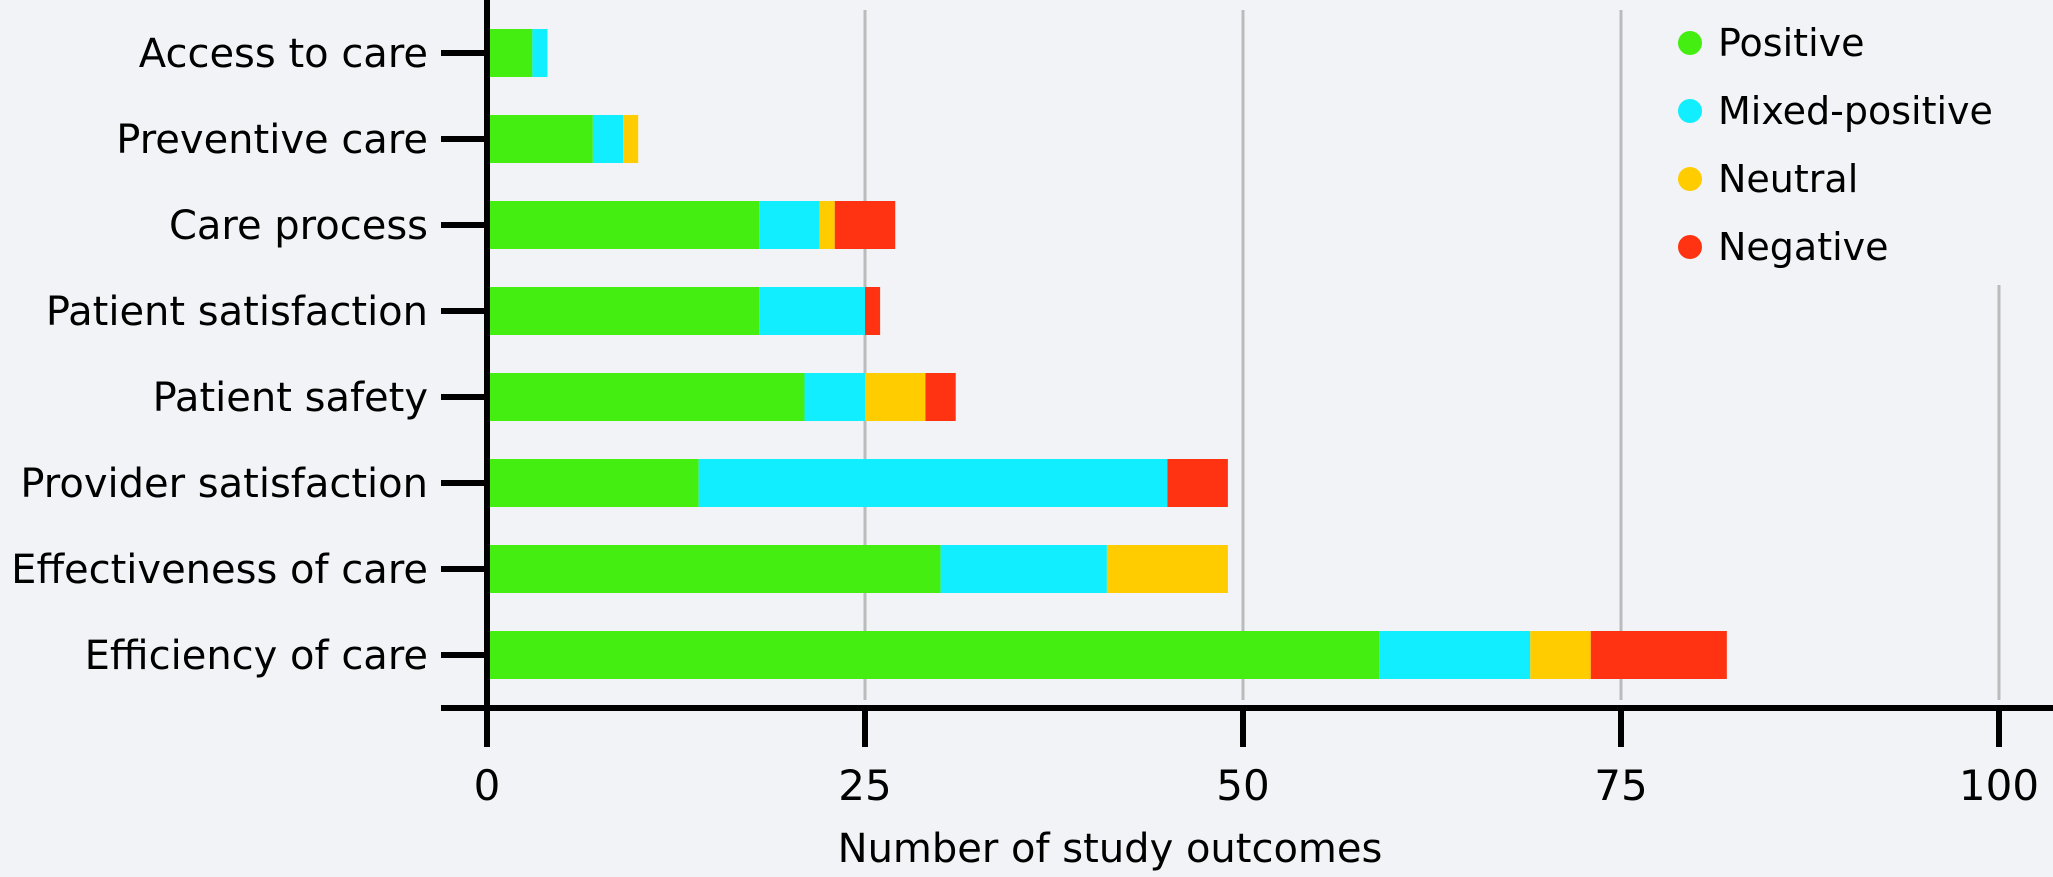 This screenshot has height=877, width=2053. What do you see at coordinates (834, 397) in the screenshot?
I see `bar-patient-safety-mixed-positive` at bounding box center [834, 397].